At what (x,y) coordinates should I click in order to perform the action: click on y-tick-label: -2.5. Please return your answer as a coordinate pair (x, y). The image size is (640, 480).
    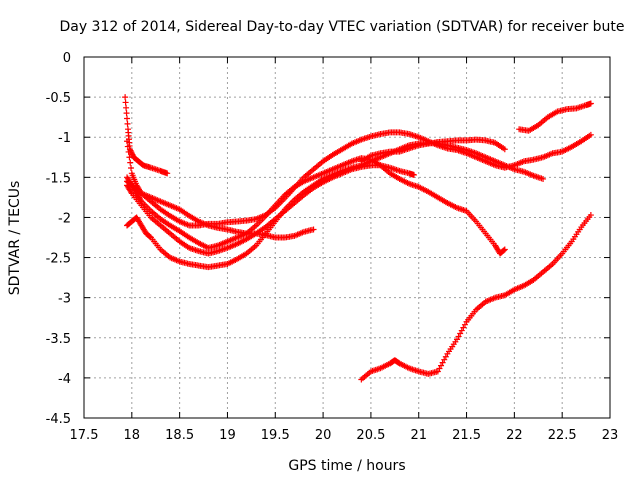
    Looking at the image, I should click on (58, 259).